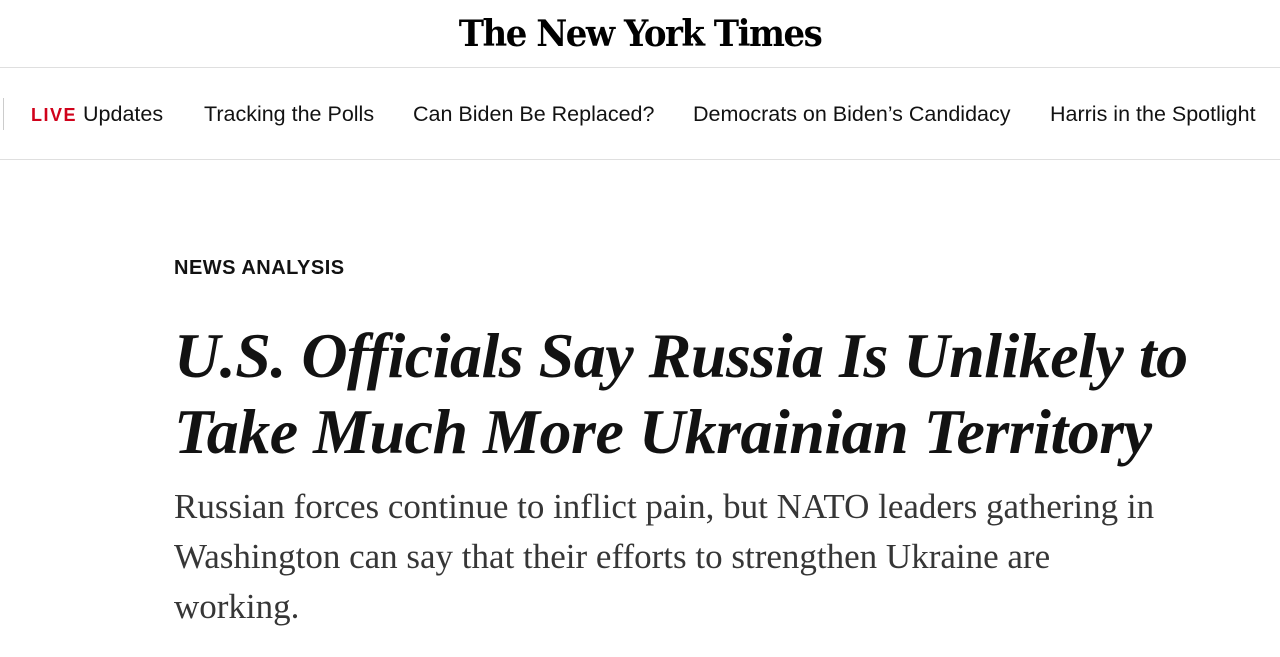 The image size is (1280, 657). I want to click on article-kicker: NEWS ANALYSIS, so click(259, 268).